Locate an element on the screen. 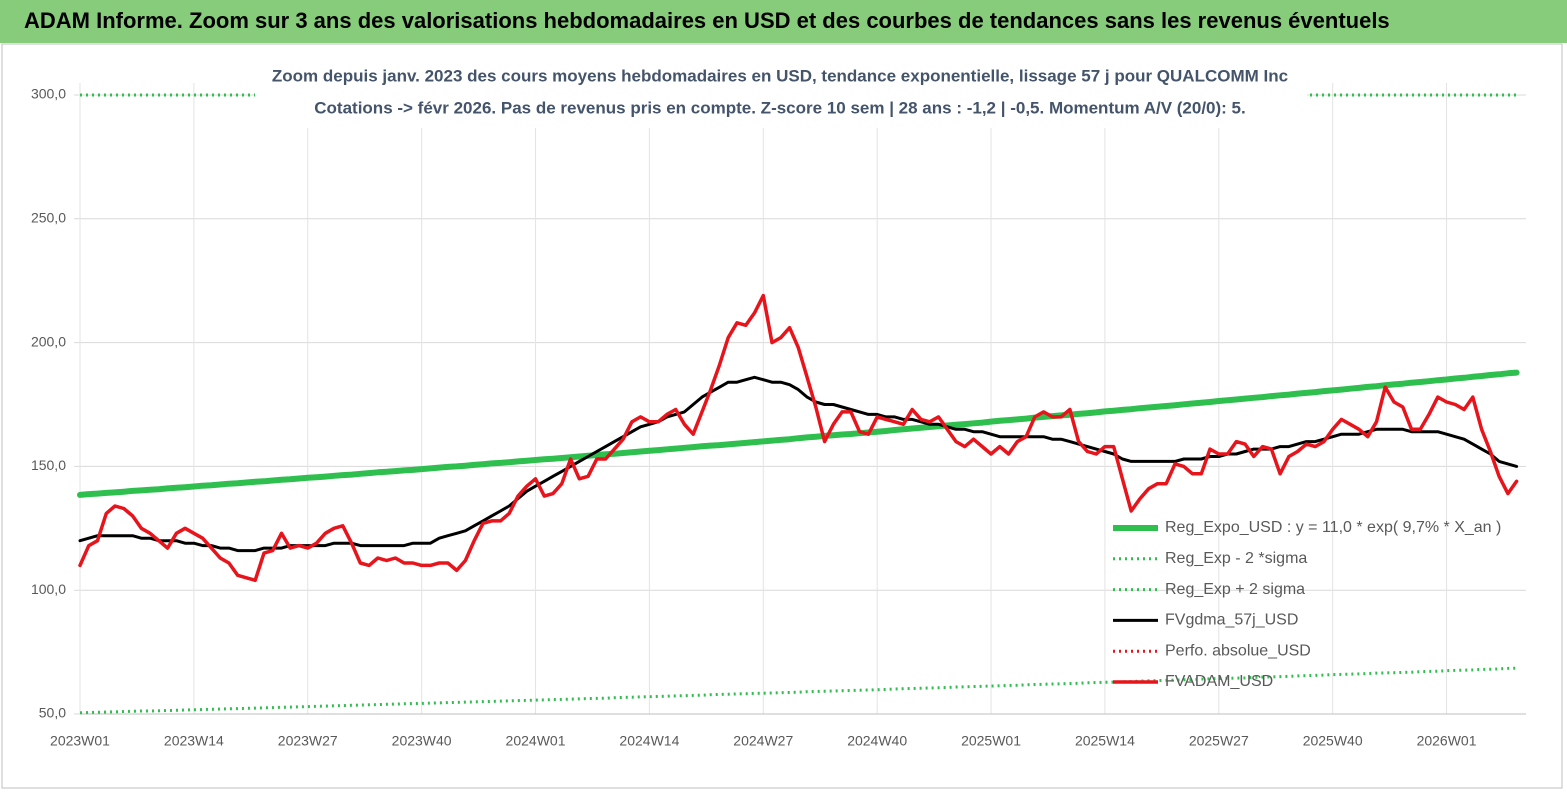  y-tick-label: 100,0 is located at coordinates (48, 589).